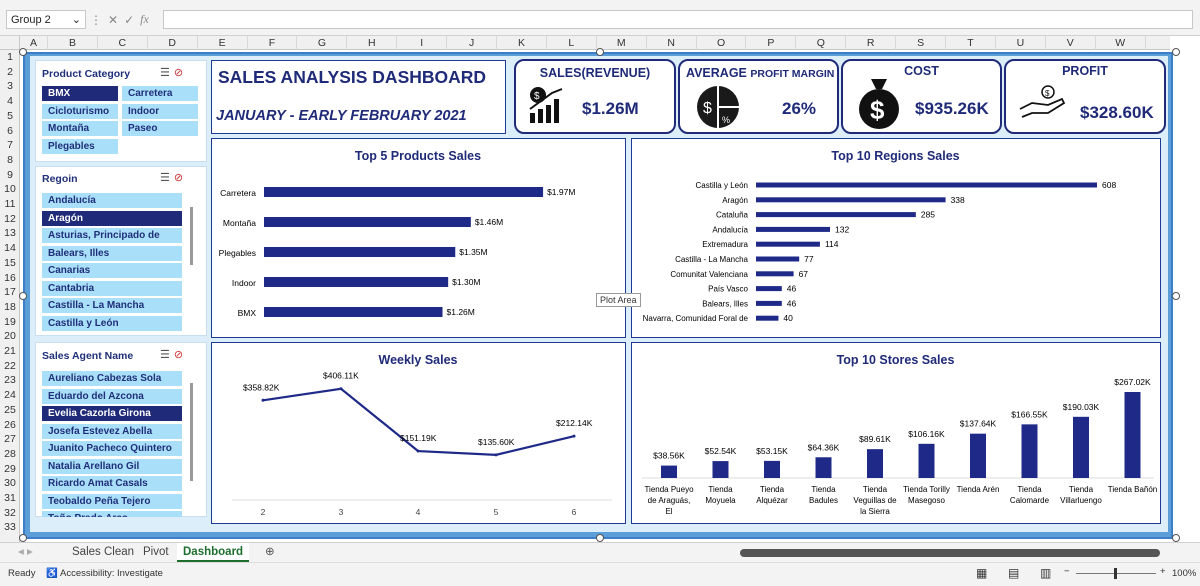 This screenshot has width=1200, height=586. Describe the element at coordinates (80, 146) in the screenshot. I see `product-chip: Plegables` at that location.